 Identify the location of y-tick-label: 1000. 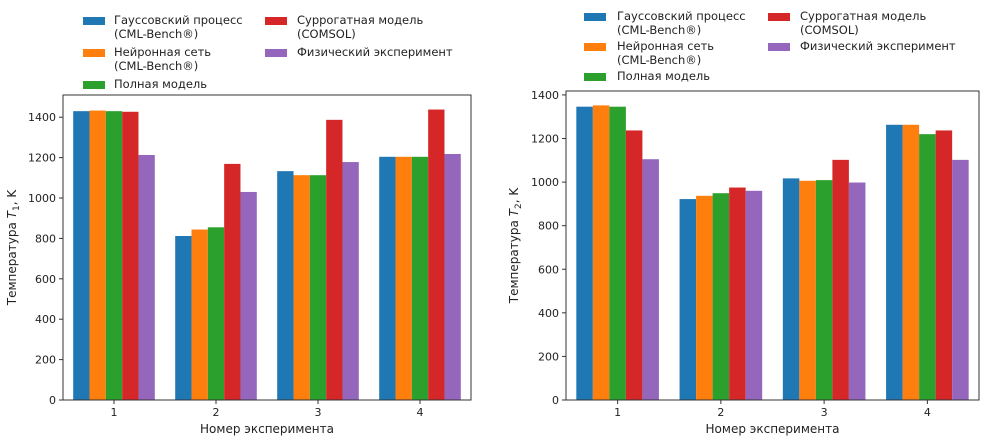
(545, 182).